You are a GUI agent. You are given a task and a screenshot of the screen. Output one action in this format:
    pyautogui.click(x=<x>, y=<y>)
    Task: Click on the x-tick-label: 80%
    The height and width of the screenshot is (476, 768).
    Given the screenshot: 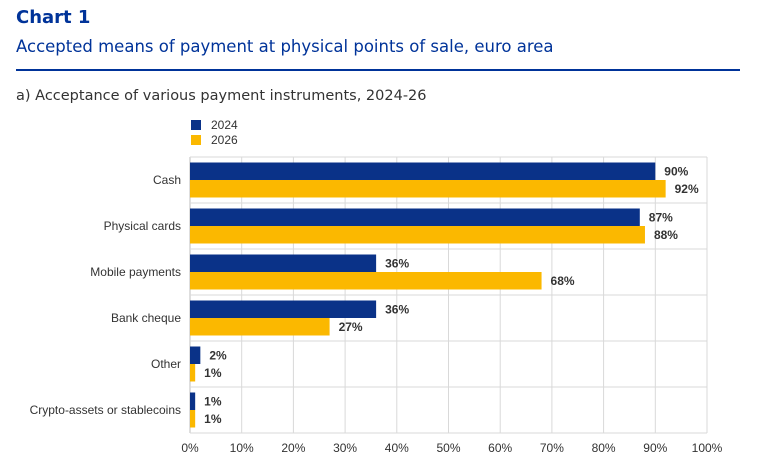 What is the action you would take?
    pyautogui.click(x=604, y=448)
    